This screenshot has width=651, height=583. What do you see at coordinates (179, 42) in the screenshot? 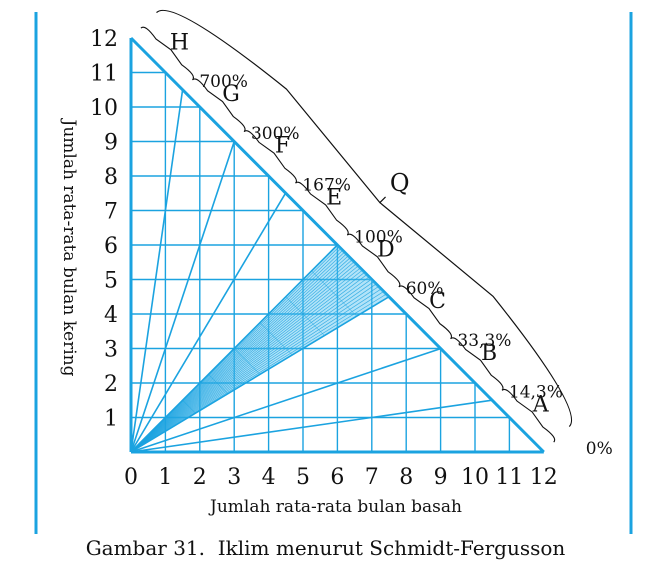
I see `class-label: H` at bounding box center [179, 42].